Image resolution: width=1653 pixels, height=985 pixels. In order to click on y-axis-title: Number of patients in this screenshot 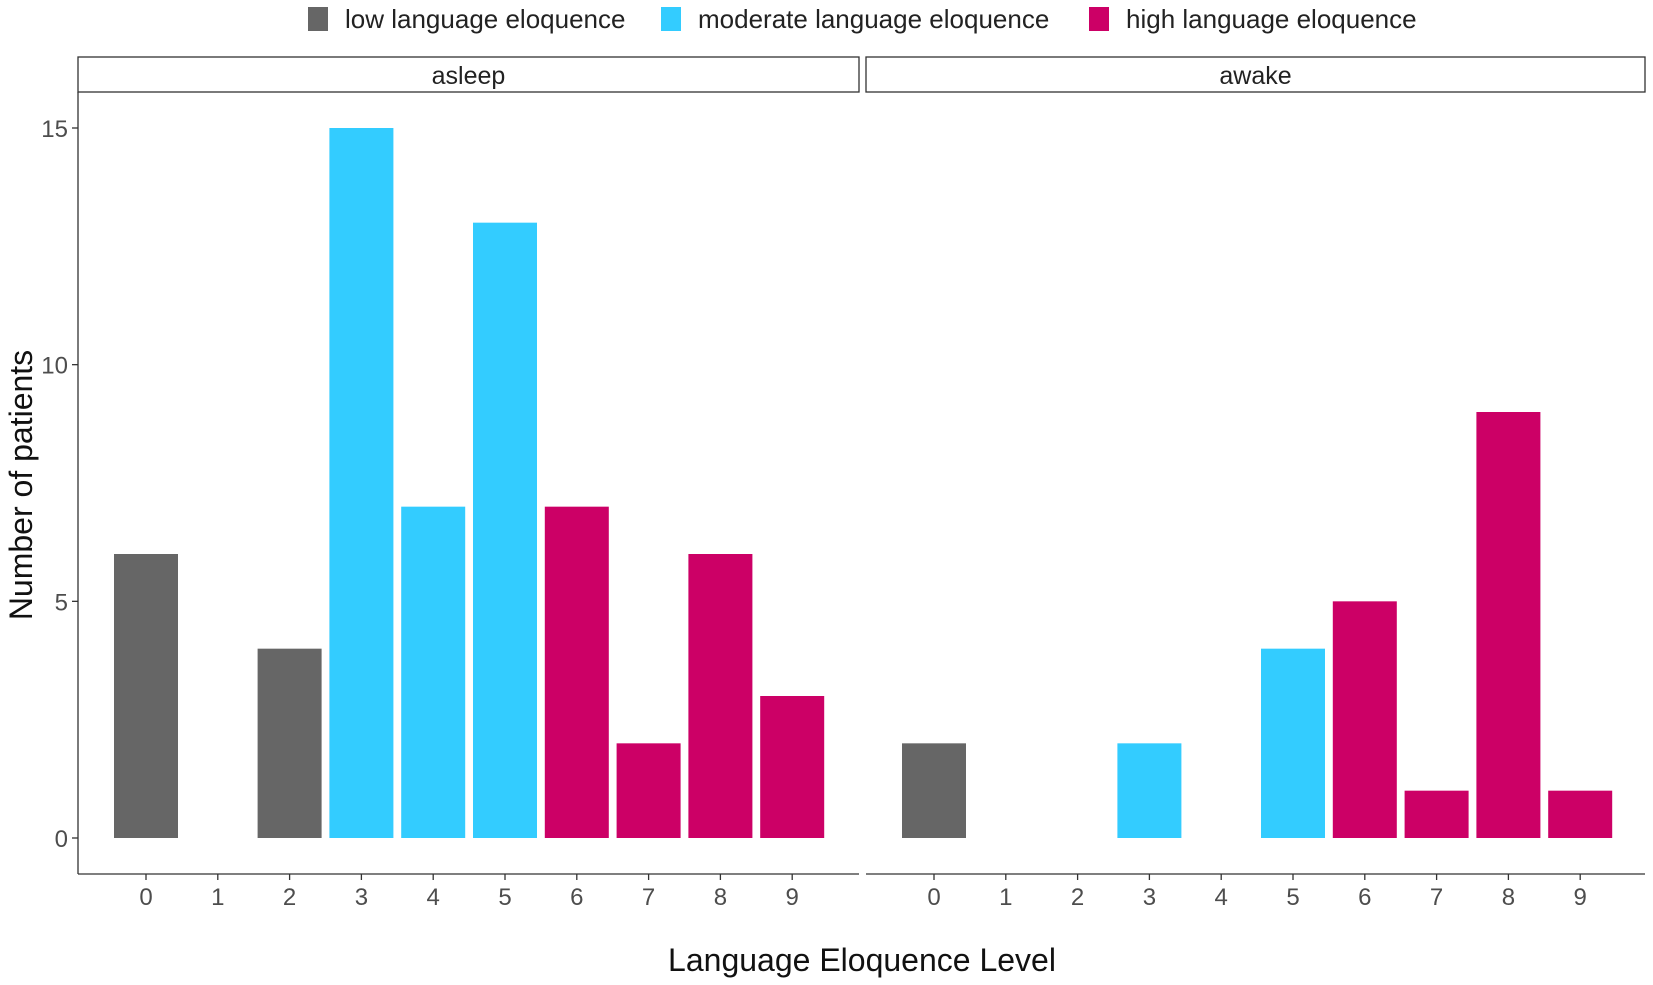, I will do `click(21, 485)`.